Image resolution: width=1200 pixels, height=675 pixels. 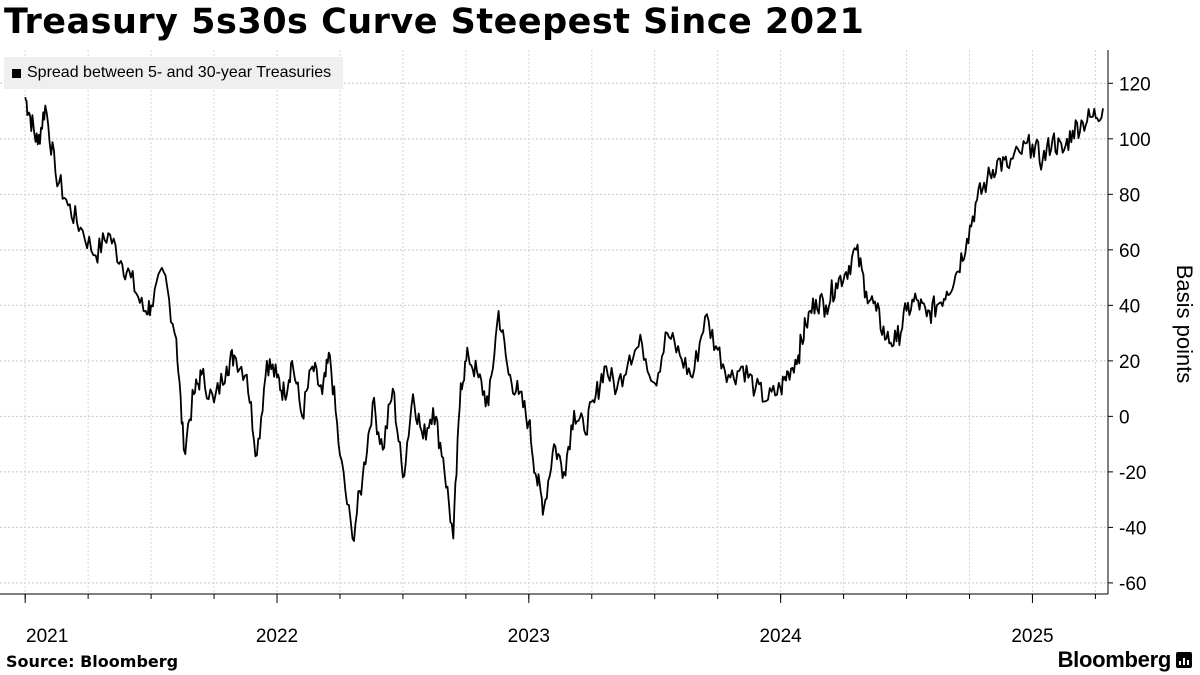 What do you see at coordinates (1129, 362) in the screenshot?
I see `y-tick-label: 20` at bounding box center [1129, 362].